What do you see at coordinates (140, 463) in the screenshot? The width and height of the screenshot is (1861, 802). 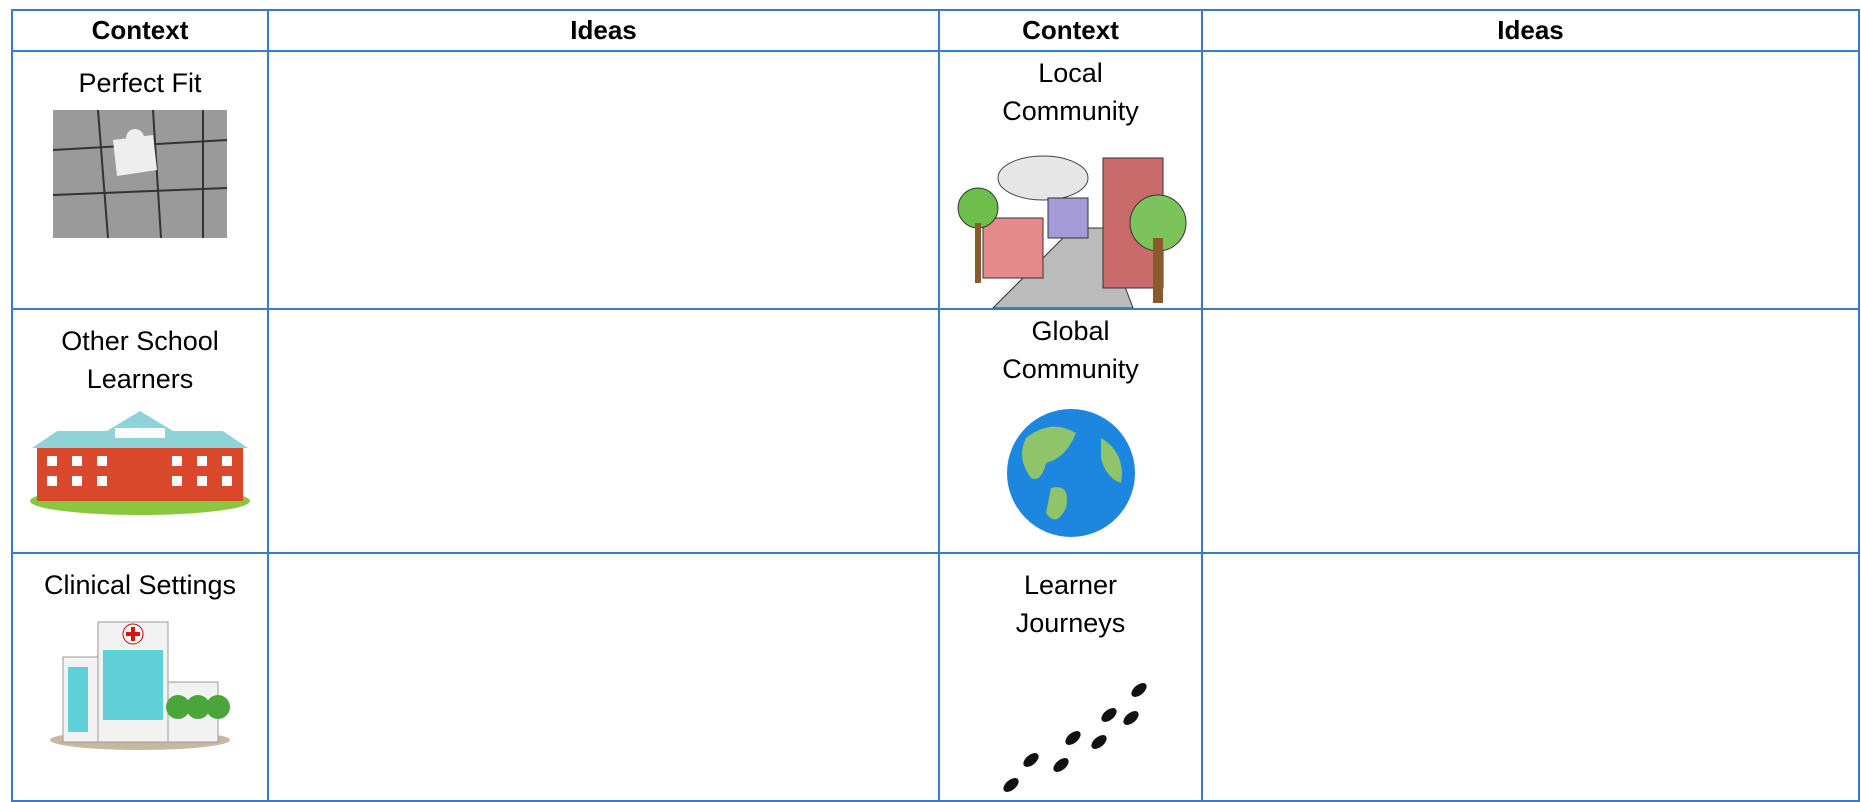 I see `school-image` at bounding box center [140, 463].